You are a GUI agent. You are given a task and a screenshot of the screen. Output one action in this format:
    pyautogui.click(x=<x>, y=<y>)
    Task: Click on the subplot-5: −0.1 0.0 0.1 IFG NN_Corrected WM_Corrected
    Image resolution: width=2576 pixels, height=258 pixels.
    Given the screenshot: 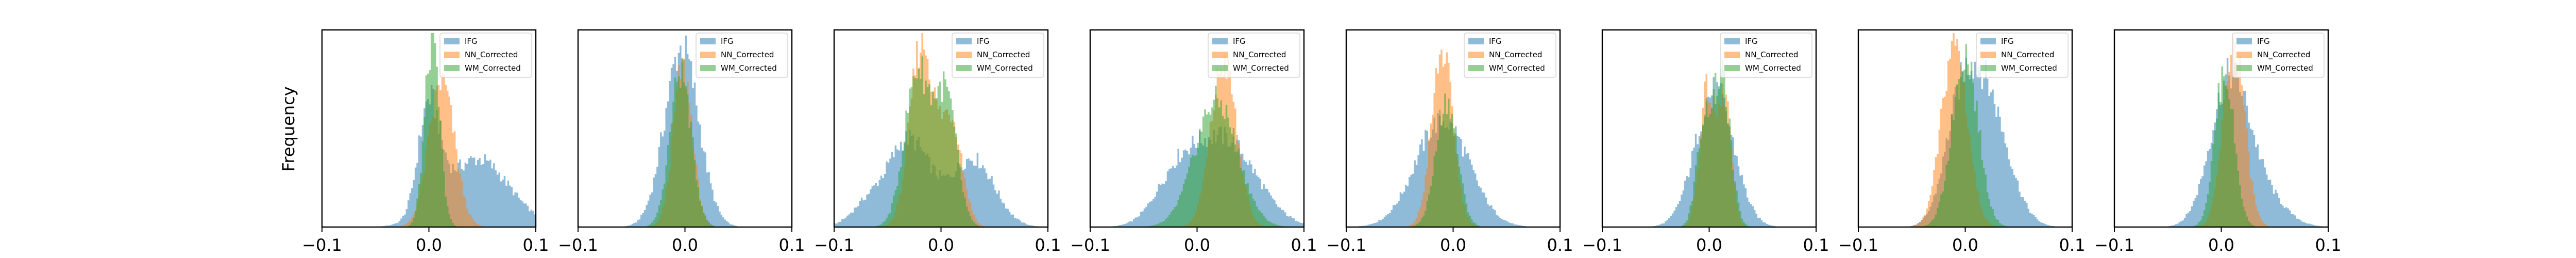 What is the action you would take?
    pyautogui.click(x=1449, y=142)
    